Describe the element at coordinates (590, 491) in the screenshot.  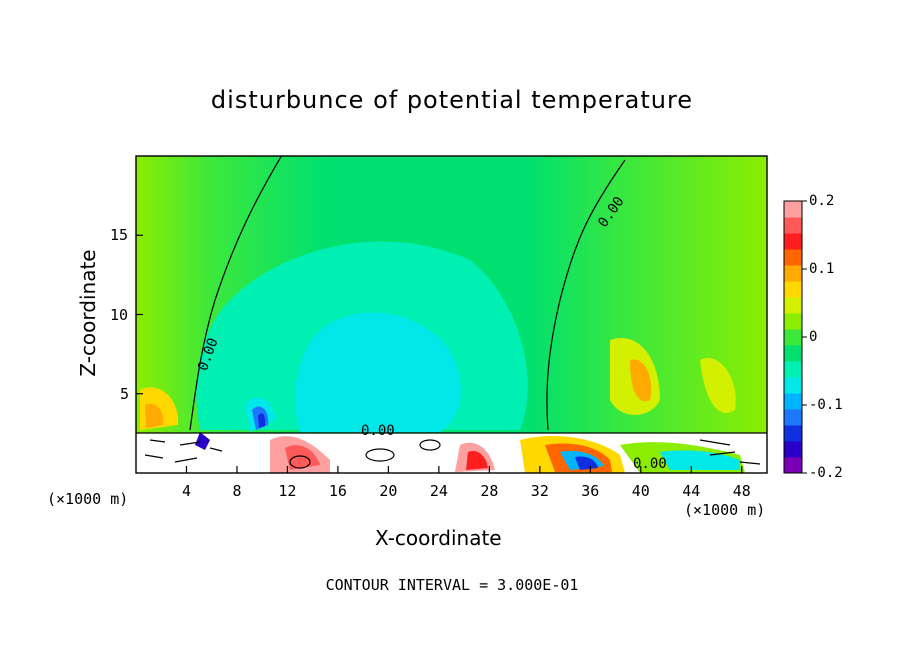
I see `x-tick-label: 36` at that location.